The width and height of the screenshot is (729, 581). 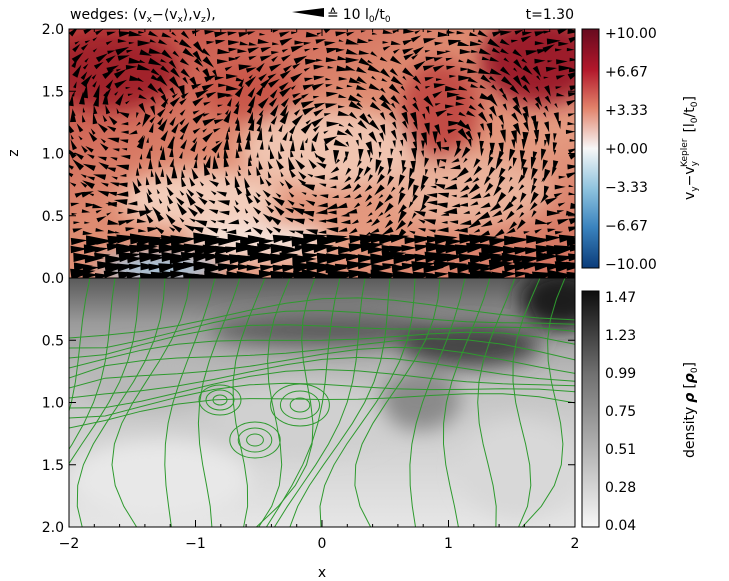 I want to click on velocity-colorbar-tick-label: +3.33, so click(x=626, y=111).